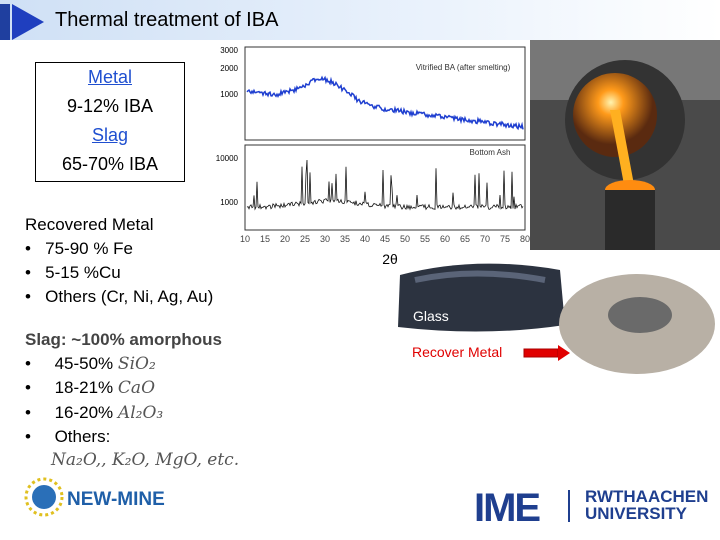 The width and height of the screenshot is (720, 540). Describe the element at coordinates (84, 387) in the screenshot. I see `item-text: 18-21%` at that location.